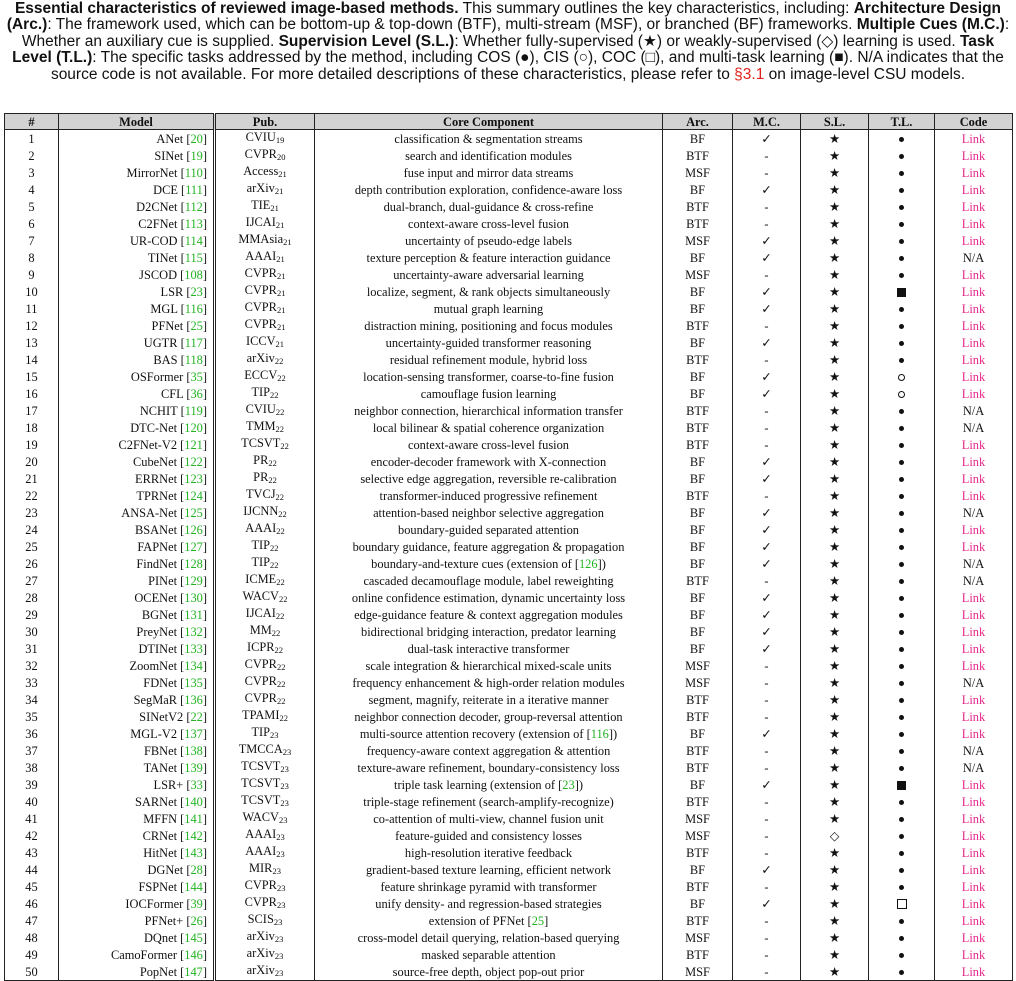 The height and width of the screenshot is (981, 1016). I want to click on arc-cell: BF, so click(697, 393).